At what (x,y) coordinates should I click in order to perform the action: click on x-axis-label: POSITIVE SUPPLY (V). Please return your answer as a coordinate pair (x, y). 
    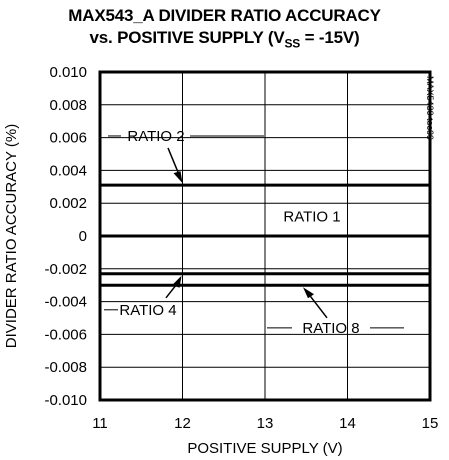
    Looking at the image, I should click on (264, 448).